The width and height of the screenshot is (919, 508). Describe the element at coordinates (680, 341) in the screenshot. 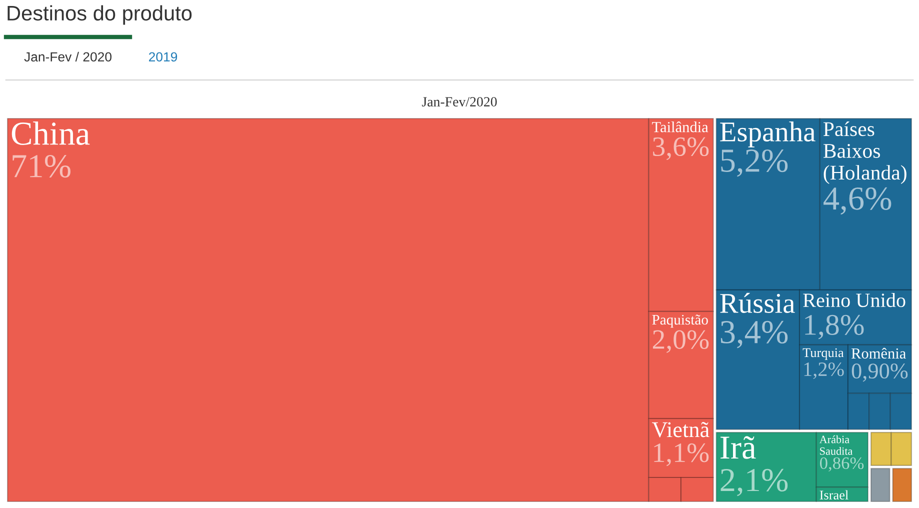

I see `data-label: 2,0%` at that location.